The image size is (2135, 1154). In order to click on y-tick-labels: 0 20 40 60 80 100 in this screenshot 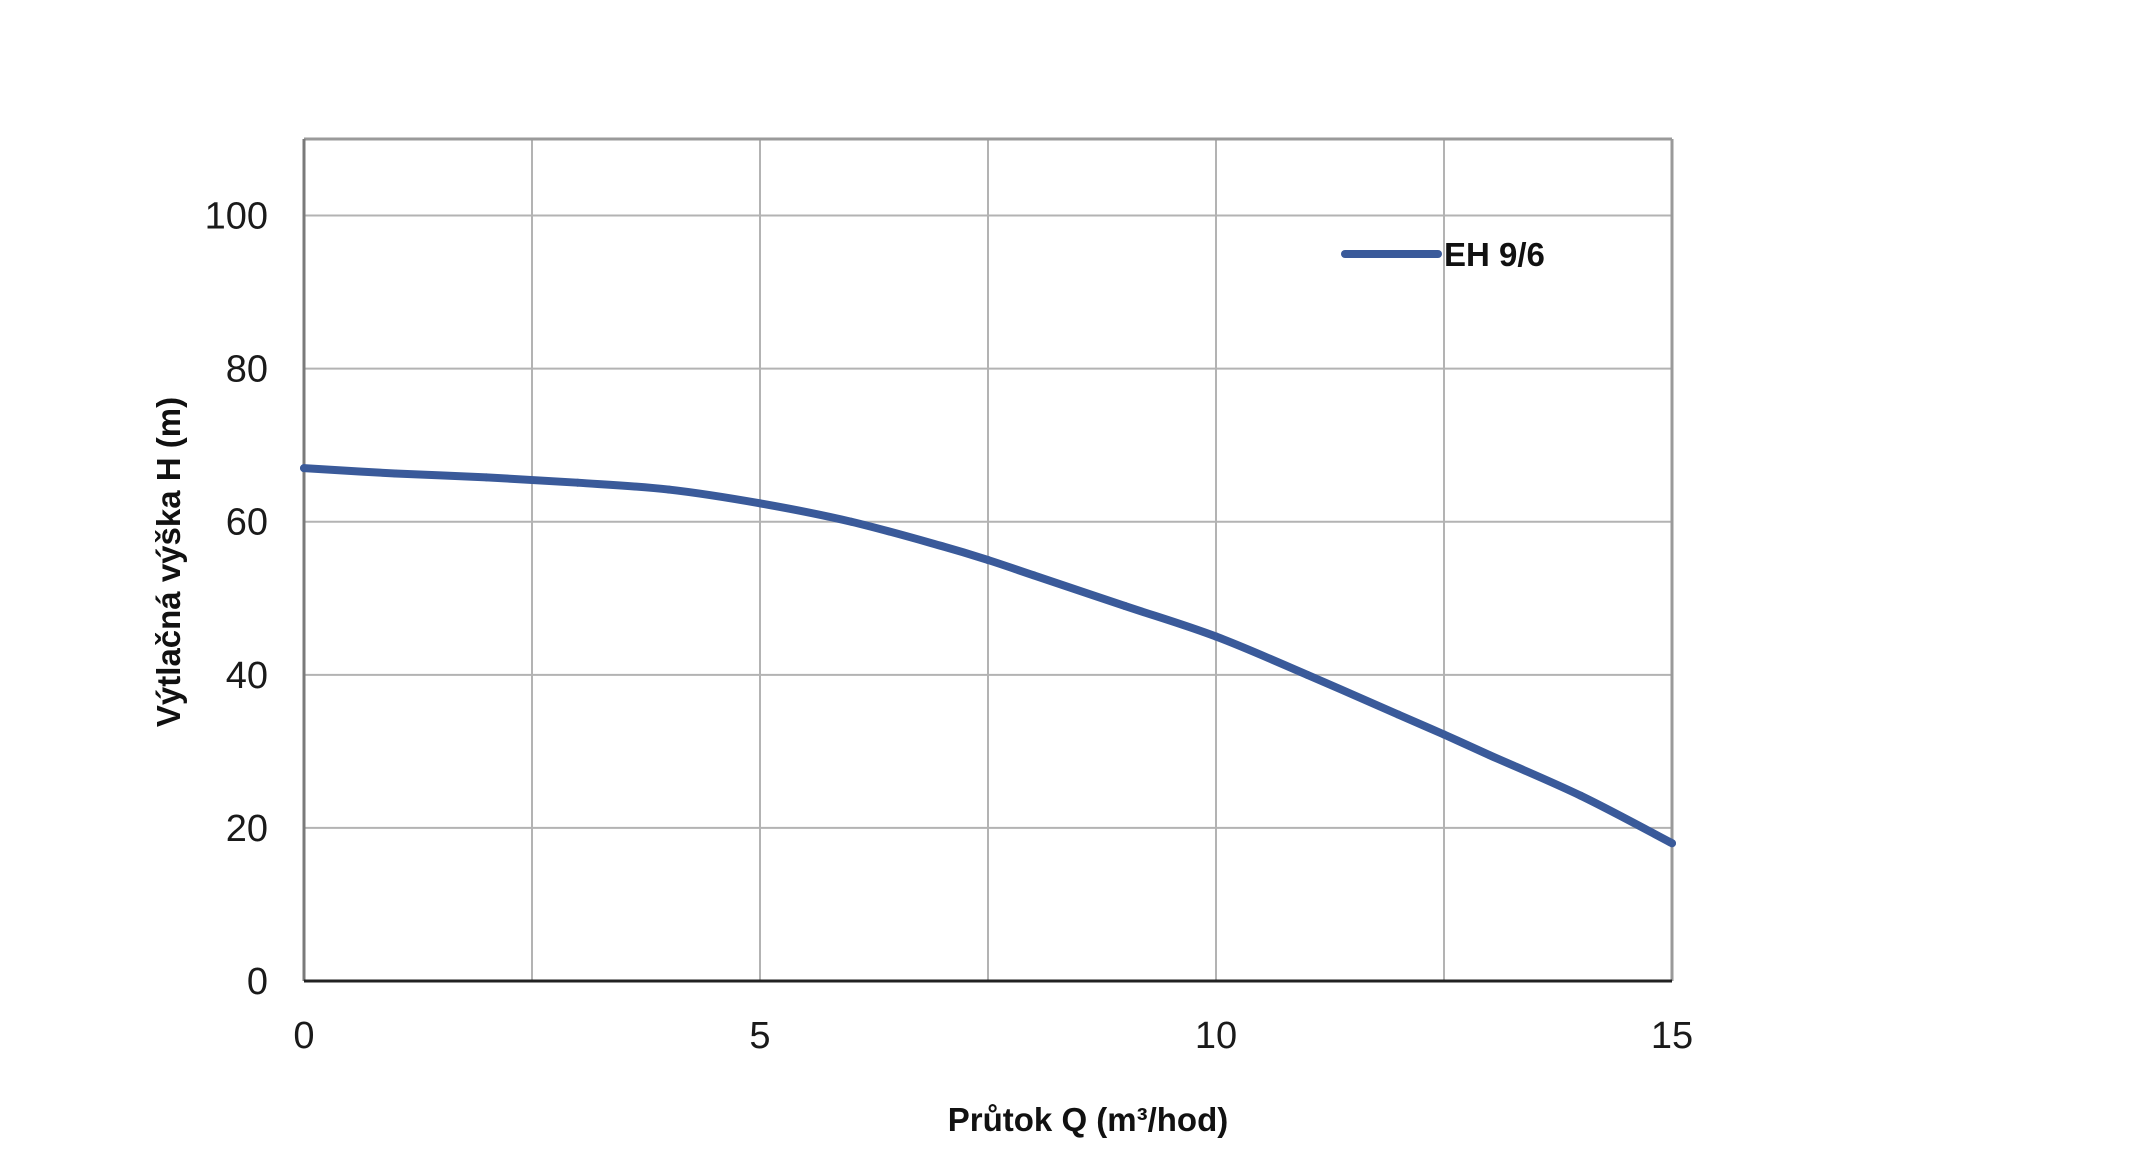, I will do `click(236, 599)`.